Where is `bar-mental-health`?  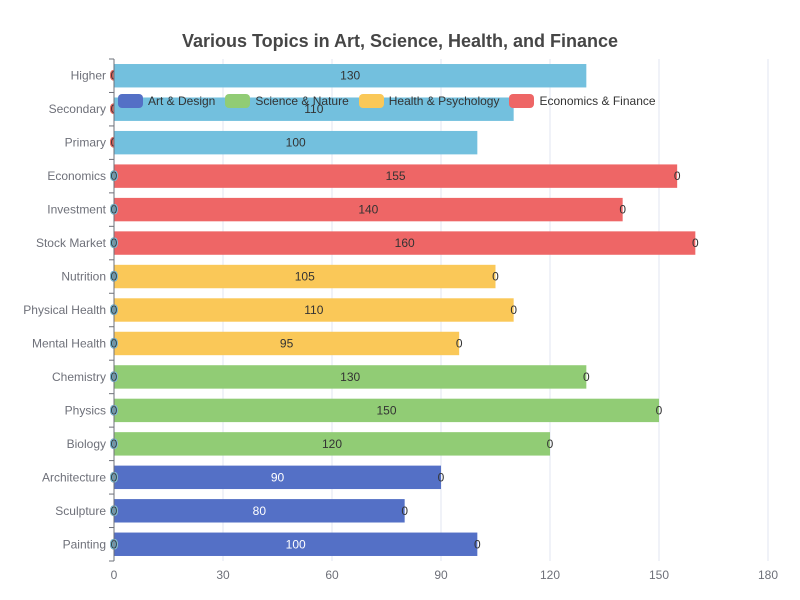 bar-mental-health is located at coordinates (287, 343).